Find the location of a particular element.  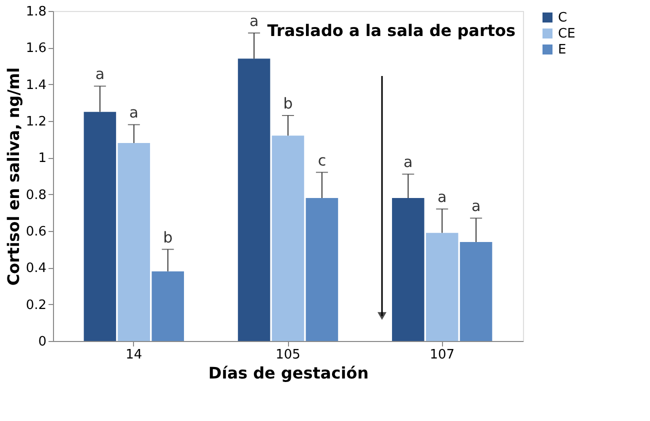

legend-label: E is located at coordinates (562, 50).